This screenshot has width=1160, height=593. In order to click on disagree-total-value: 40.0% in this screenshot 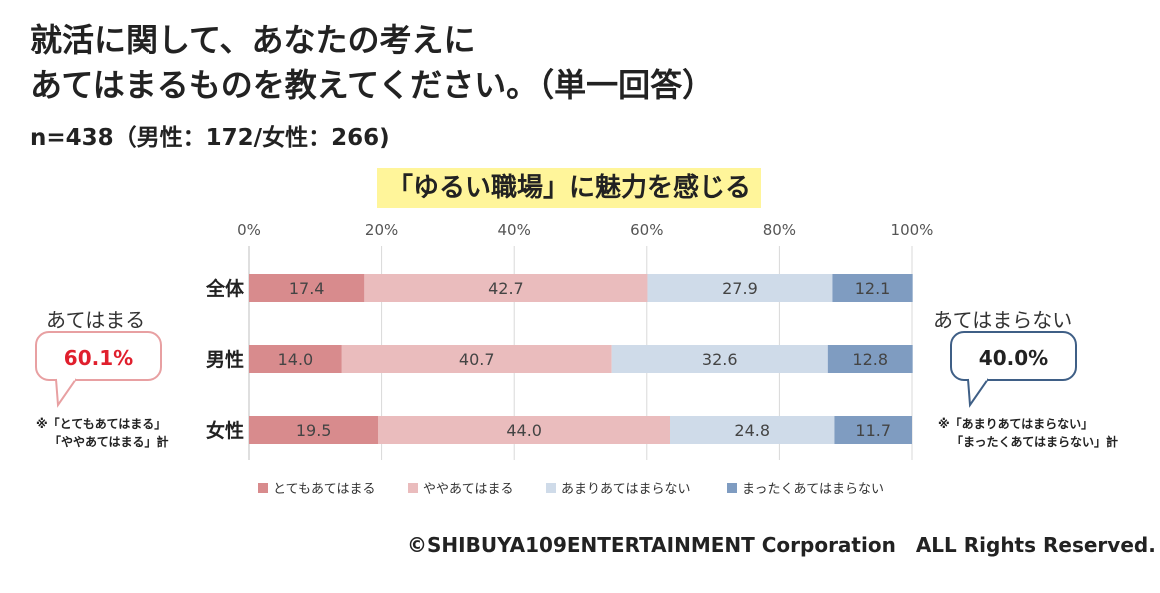, I will do `click(1013, 358)`.